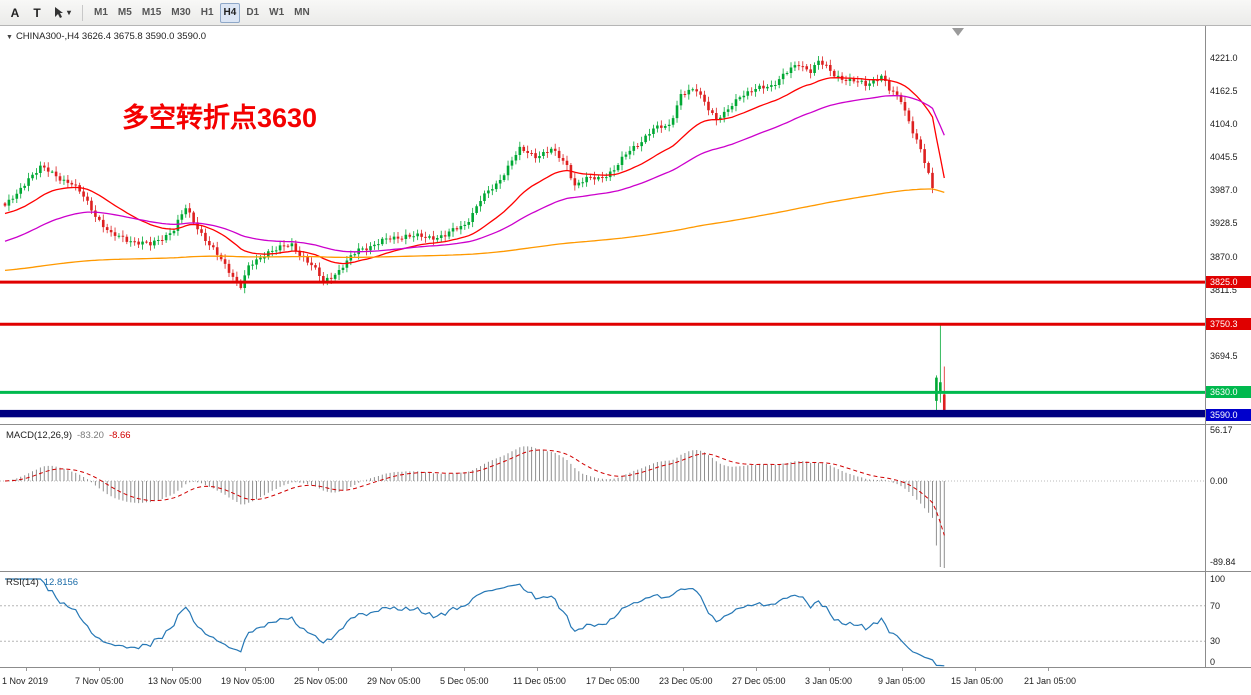 The width and height of the screenshot is (1251, 695). What do you see at coordinates (1219, 481) in the screenshot?
I see `macd-tick-label: 0.00` at bounding box center [1219, 481].